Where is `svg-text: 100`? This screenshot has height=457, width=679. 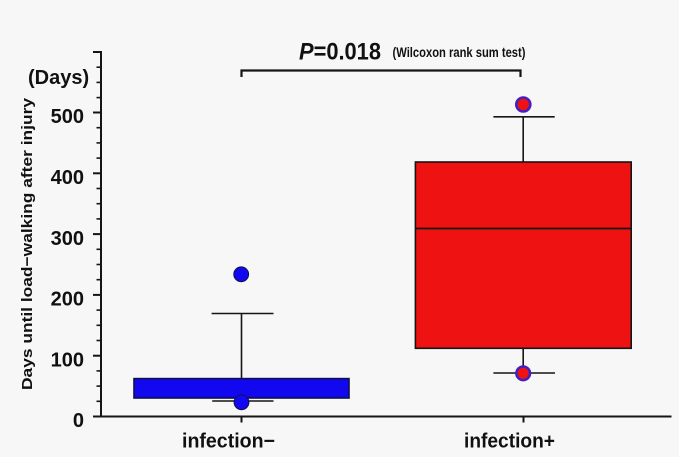 svg-text: 100 is located at coordinates (67, 360).